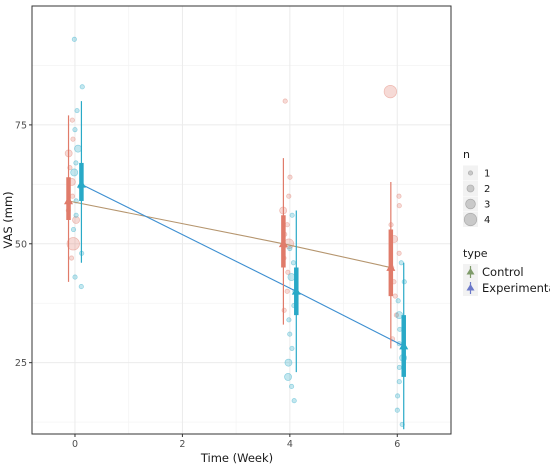 The width and height of the screenshot is (550, 469). What do you see at coordinates (487, 189) in the screenshot?
I see `size-legend-label: 2` at bounding box center [487, 189].